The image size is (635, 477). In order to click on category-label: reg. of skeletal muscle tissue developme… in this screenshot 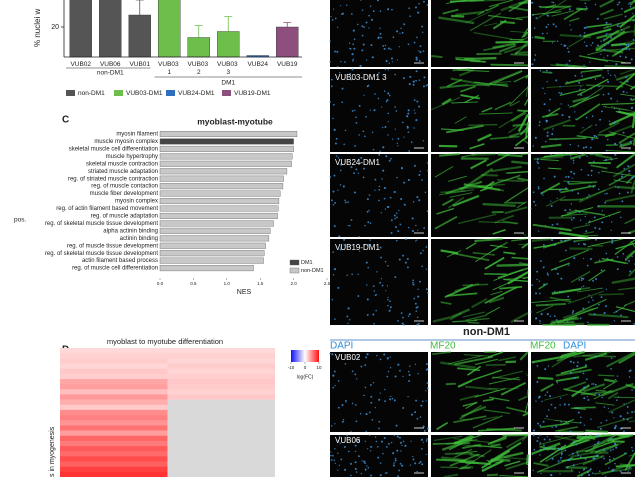, I will do `click(101, 224)`.